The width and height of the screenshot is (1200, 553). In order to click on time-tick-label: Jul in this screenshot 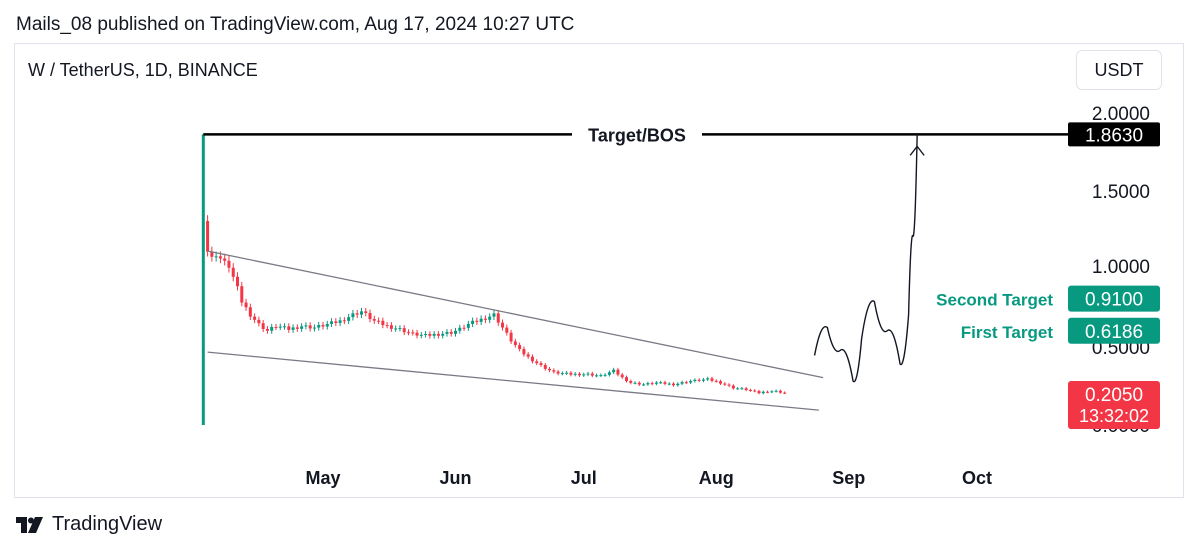, I will do `click(584, 478)`.